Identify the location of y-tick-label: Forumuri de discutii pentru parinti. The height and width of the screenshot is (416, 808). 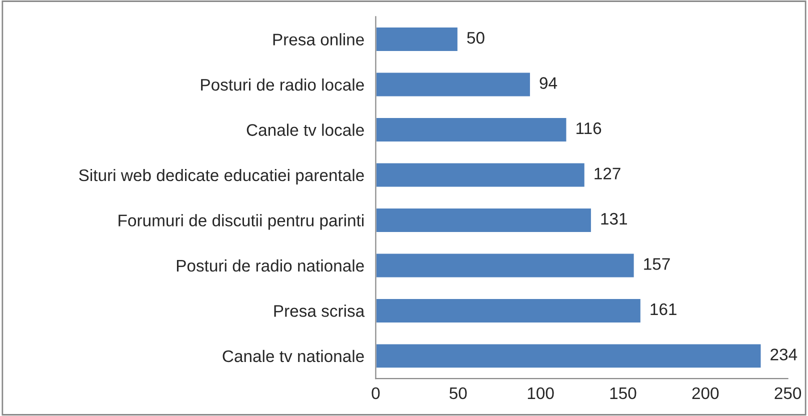
(241, 222).